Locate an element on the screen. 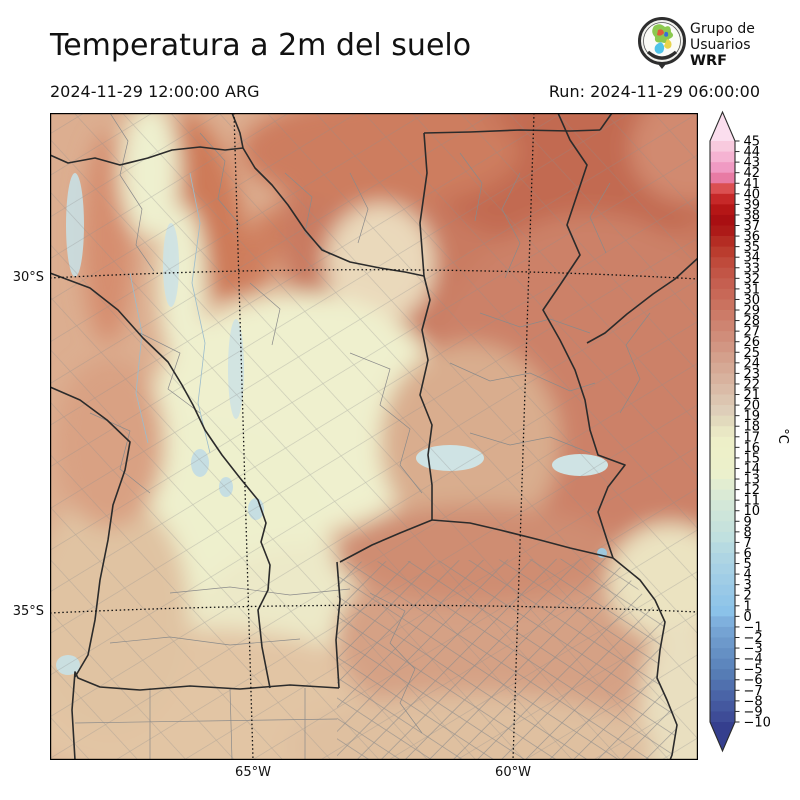  colorbar-tick-label: 40 is located at coordinates (752, 194).